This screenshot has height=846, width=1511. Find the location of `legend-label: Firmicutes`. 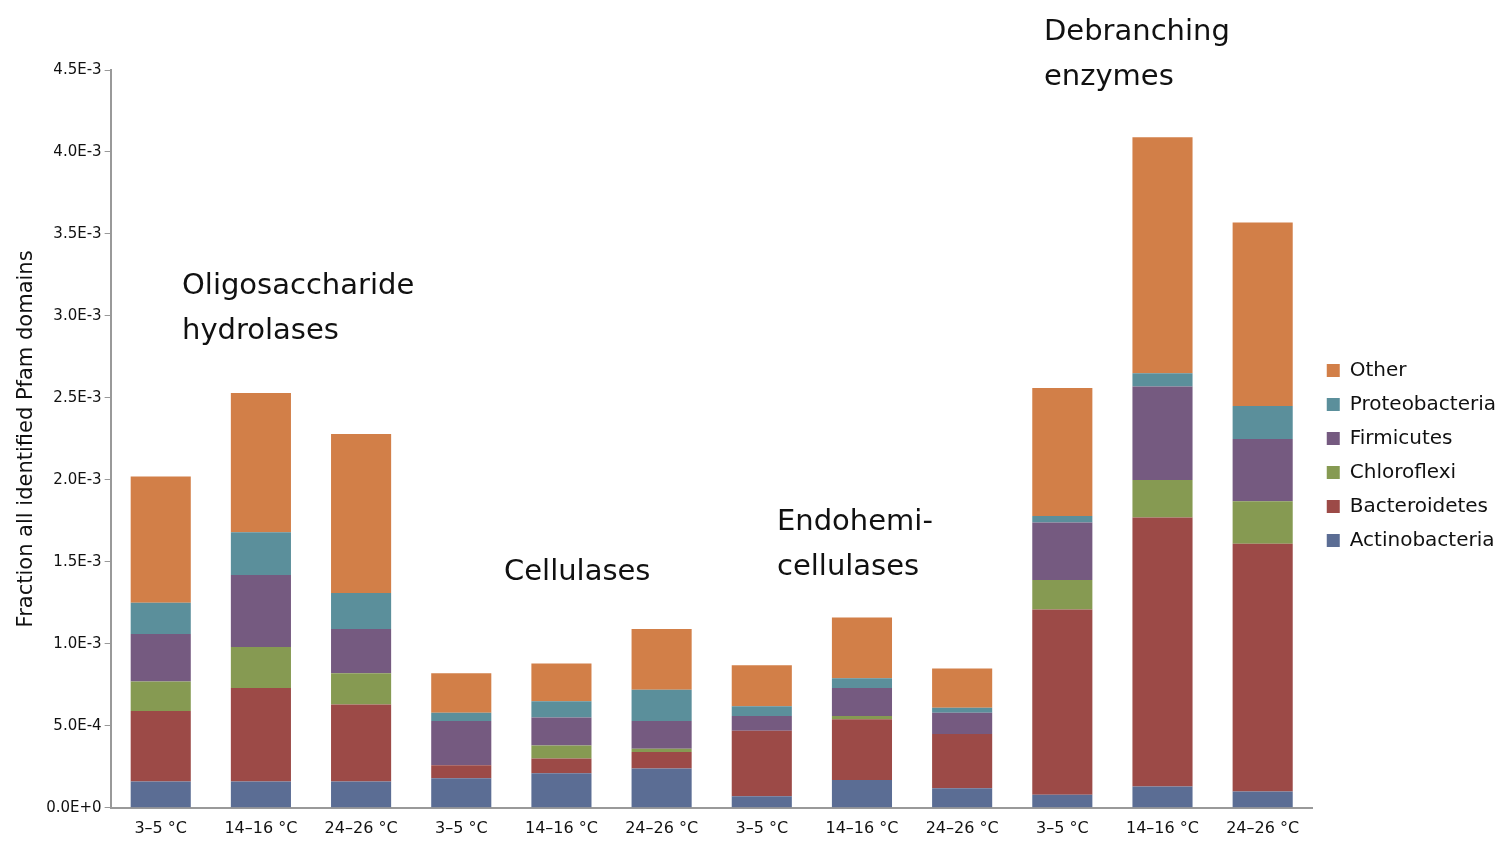

legend-label: Firmicutes is located at coordinates (1401, 436).